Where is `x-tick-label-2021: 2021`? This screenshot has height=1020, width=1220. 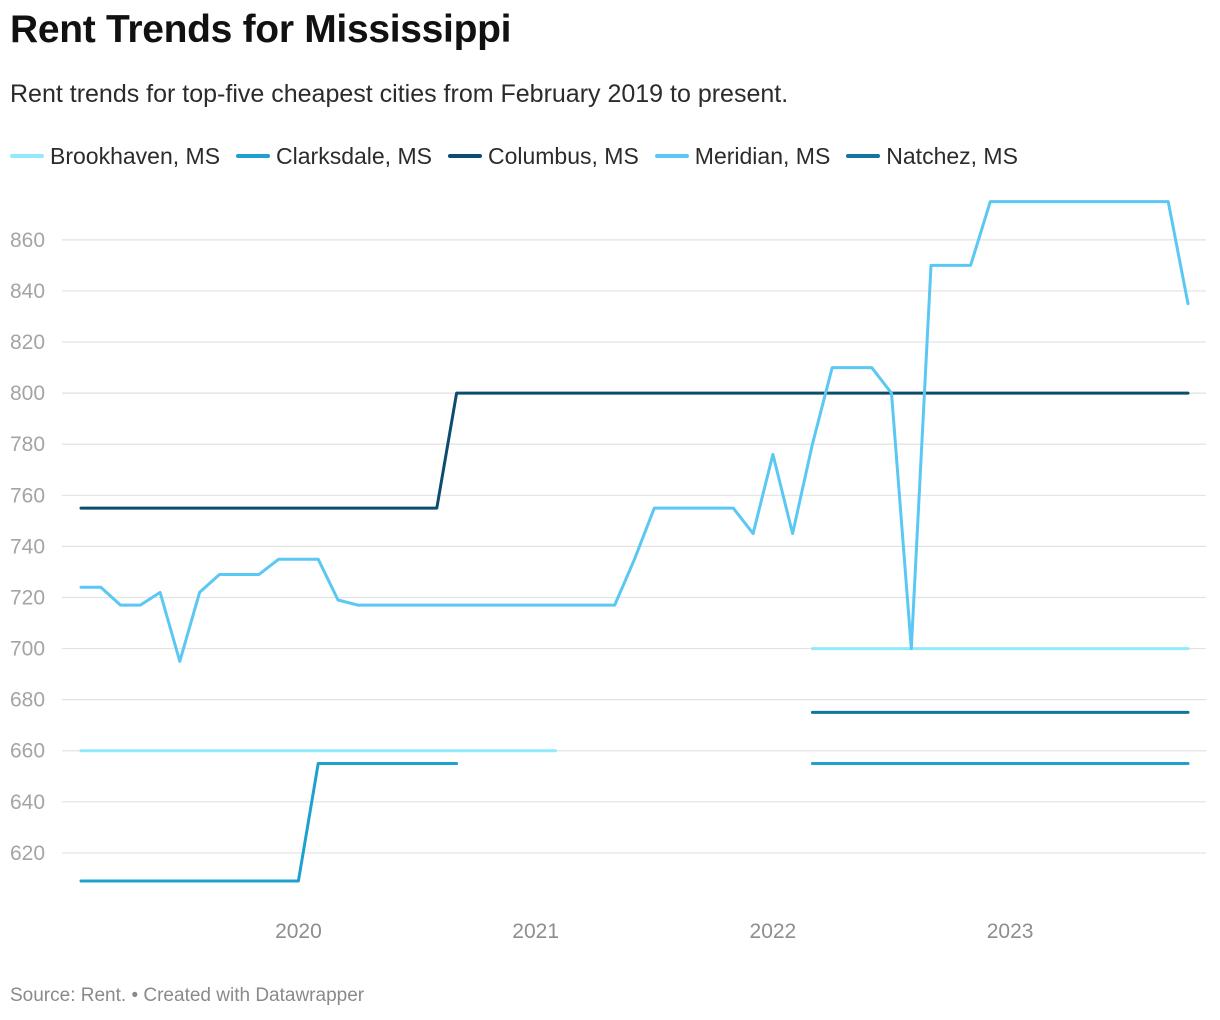
x-tick-label-2021: 2021 is located at coordinates (535, 931).